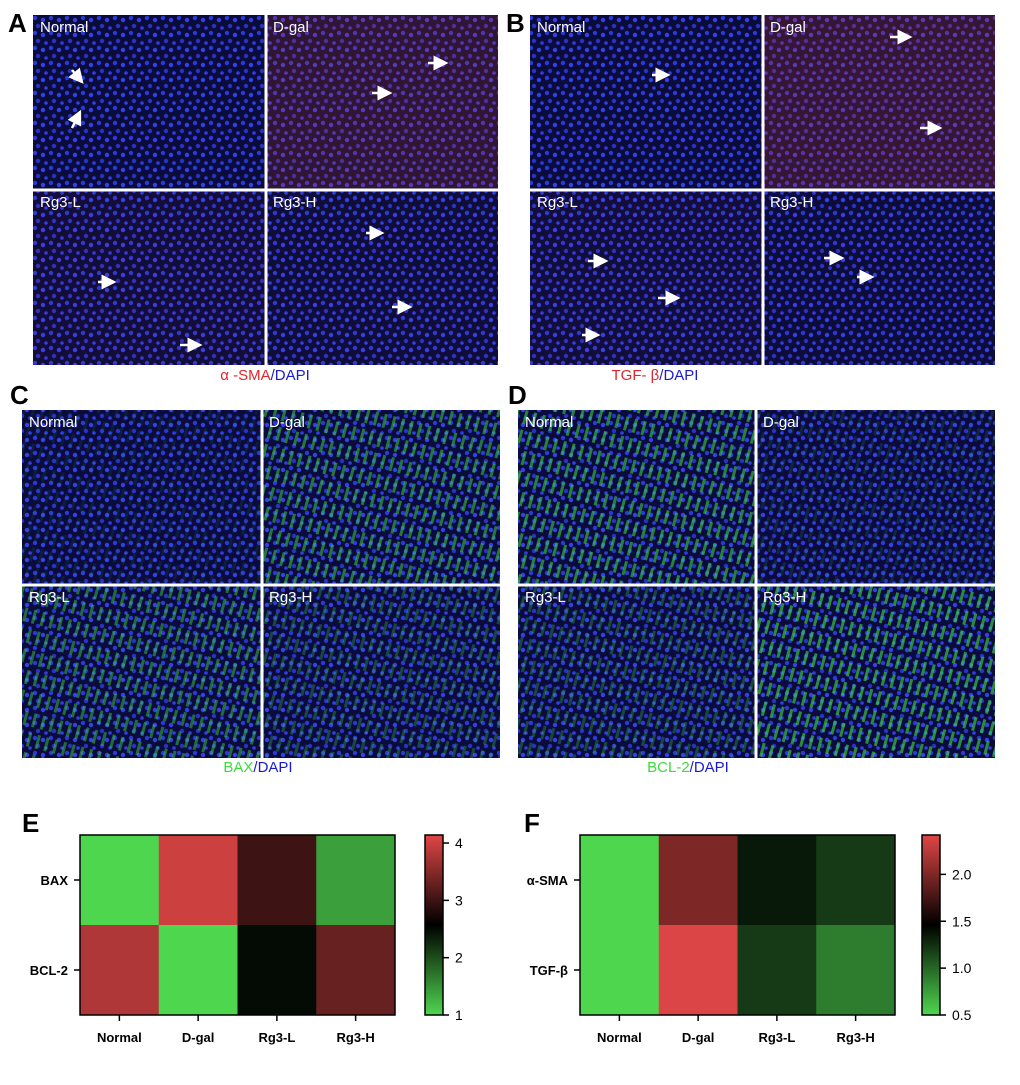 This screenshot has width=1020, height=1085. I want to click on caption: TGF- β/DAPI, so click(655, 375).